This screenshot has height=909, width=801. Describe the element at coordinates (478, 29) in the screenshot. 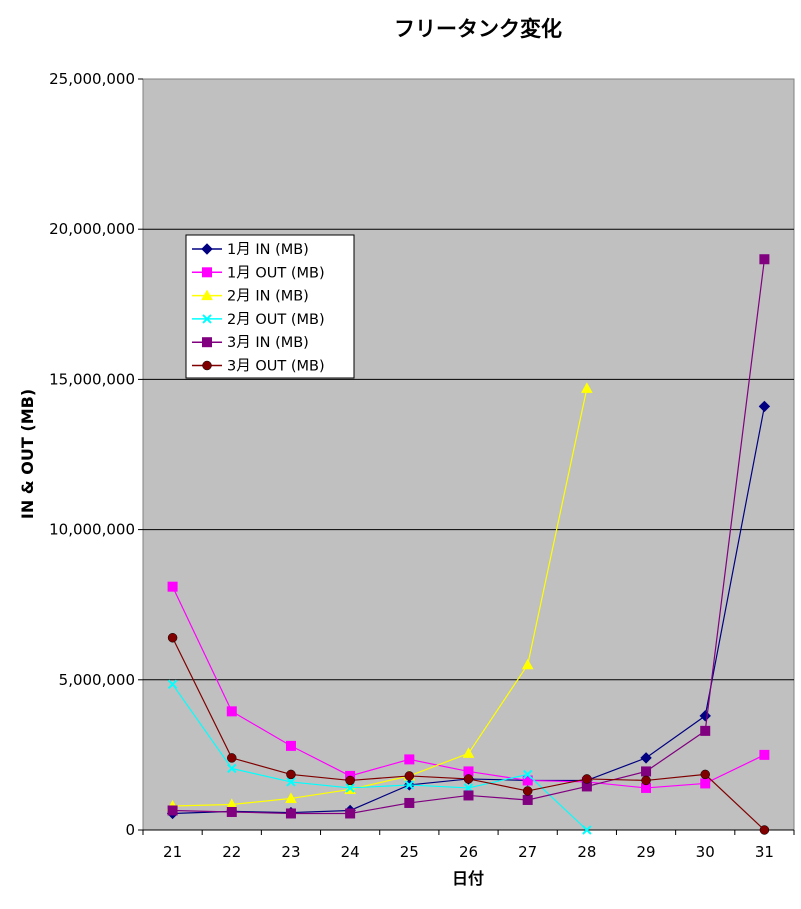

I see `chart-title: フリータンク変化` at that location.